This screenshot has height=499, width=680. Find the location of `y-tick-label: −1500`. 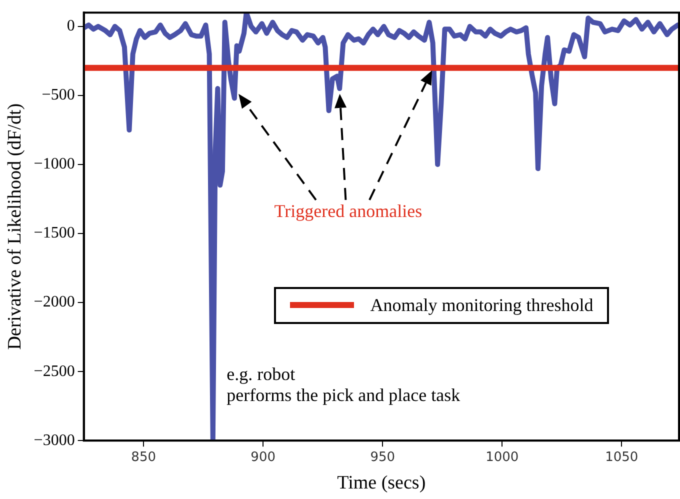

y-tick-label: −1500 is located at coordinates (54, 233).